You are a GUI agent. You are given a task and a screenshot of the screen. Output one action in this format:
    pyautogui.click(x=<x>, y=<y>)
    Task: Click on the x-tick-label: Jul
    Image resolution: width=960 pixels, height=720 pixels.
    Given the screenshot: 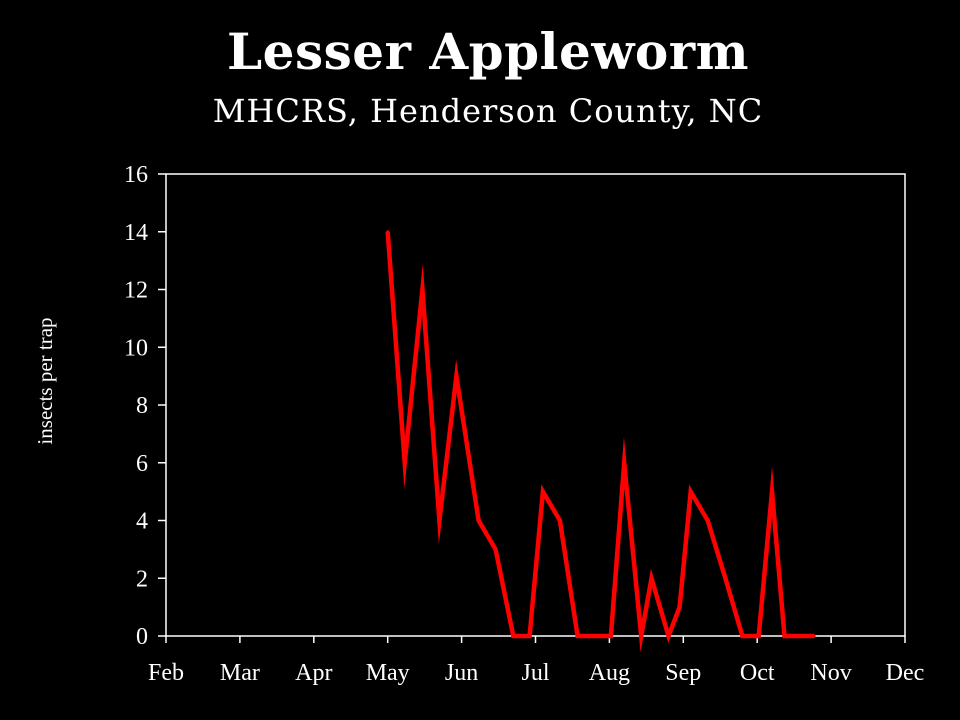 What is the action you would take?
    pyautogui.click(x=535, y=673)
    